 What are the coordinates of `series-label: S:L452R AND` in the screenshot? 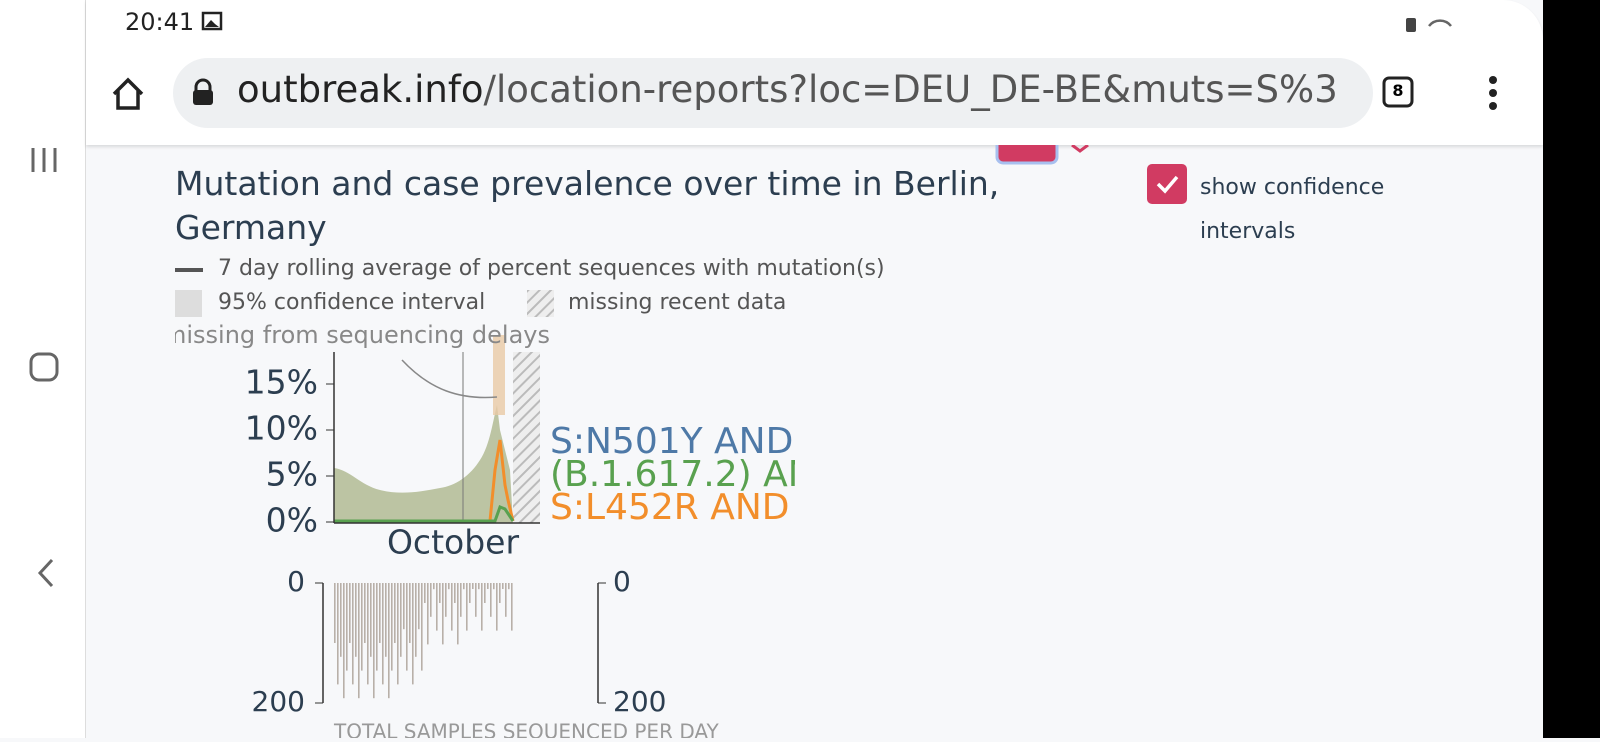 It's located at (669, 507).